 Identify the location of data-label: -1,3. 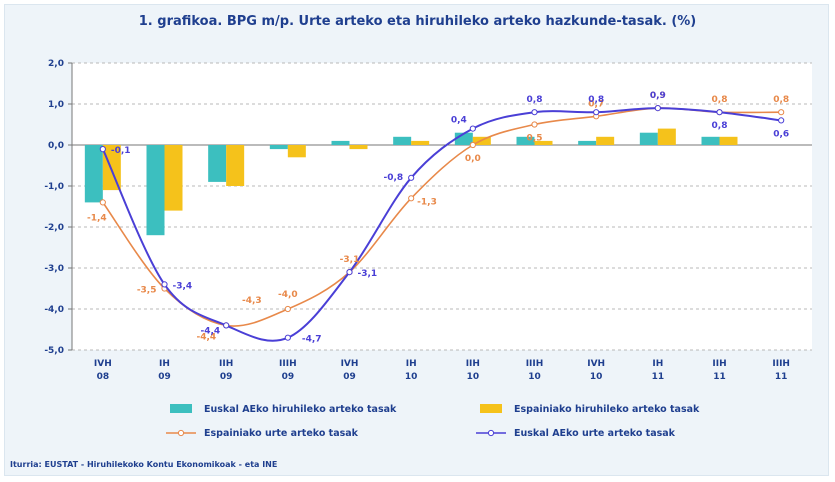
(427, 202).